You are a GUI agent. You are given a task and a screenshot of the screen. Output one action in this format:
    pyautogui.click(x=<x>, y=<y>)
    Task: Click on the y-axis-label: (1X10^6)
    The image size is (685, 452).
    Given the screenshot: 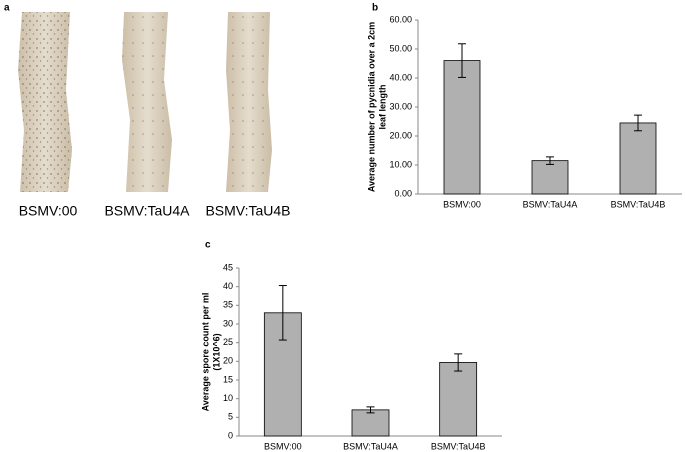 What is the action you would take?
    pyautogui.click(x=216, y=351)
    